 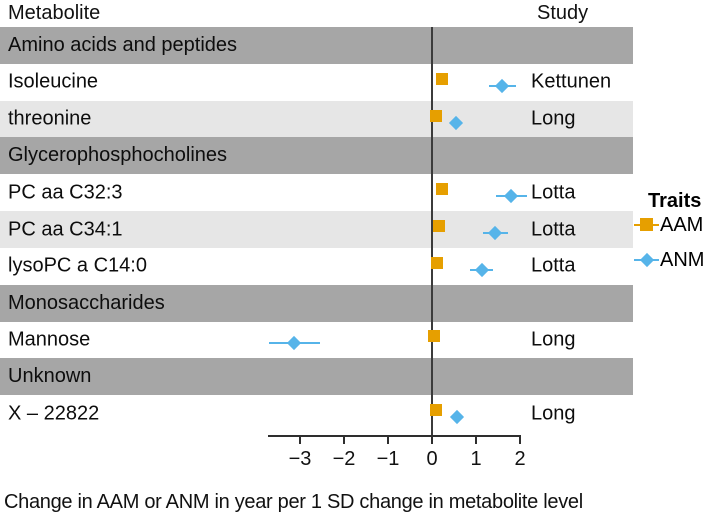 I want to click on section-header-band: Monosaccharides, so click(x=316, y=303).